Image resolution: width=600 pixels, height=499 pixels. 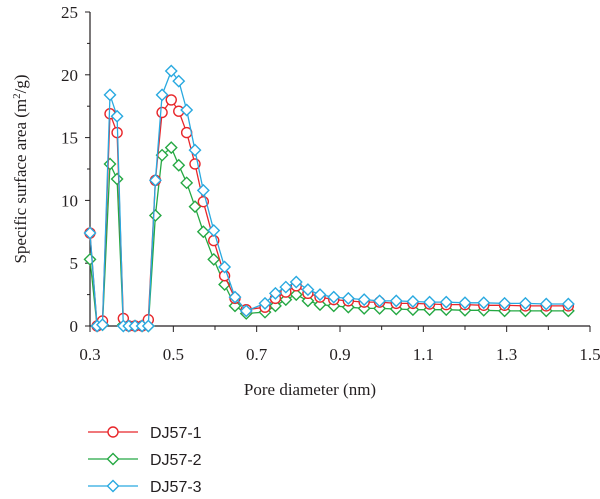 What do you see at coordinates (423, 354) in the screenshot?
I see `x-tick-label: 1.1` at bounding box center [423, 354].